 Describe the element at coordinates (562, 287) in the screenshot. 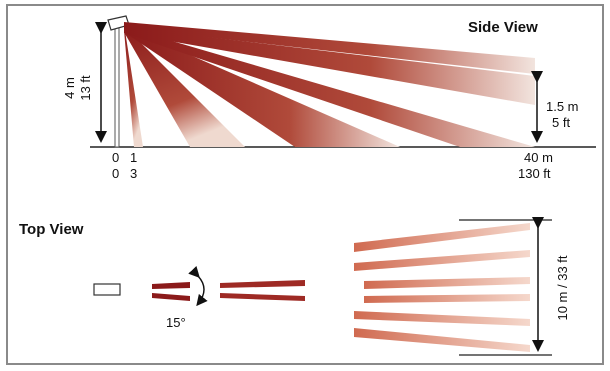

I see `width-label: 10 m / 33 ft` at that location.